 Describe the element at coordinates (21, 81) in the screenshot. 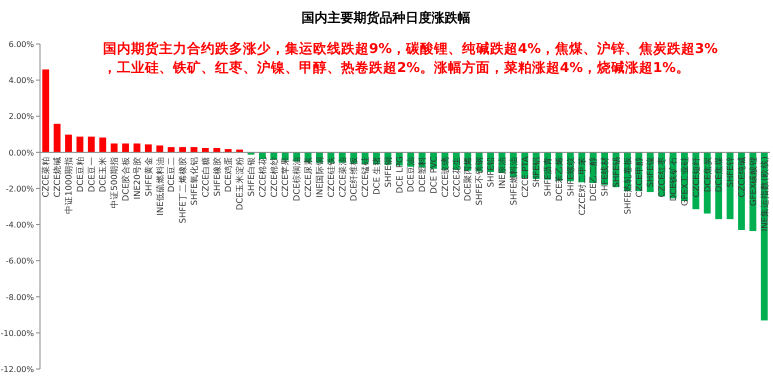

I see `y-tick-label: 4.00%` at that location.